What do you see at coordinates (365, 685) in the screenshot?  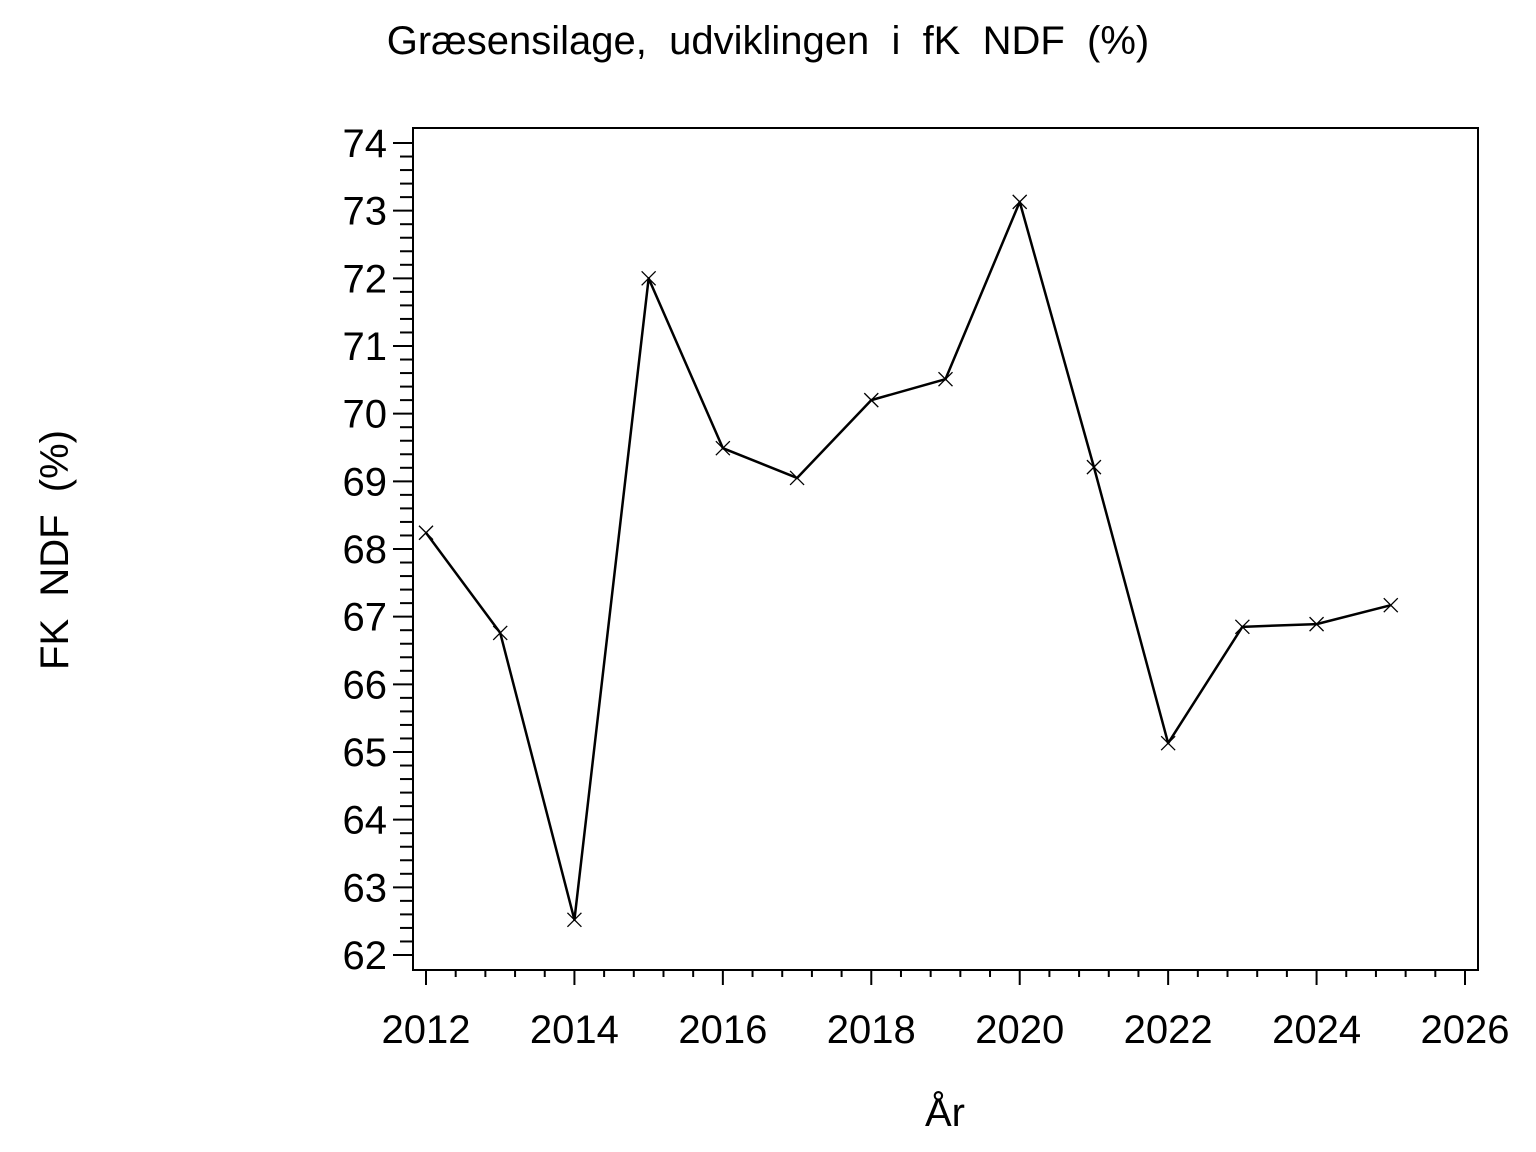 I see `y-tick-label: 66` at bounding box center [365, 685].